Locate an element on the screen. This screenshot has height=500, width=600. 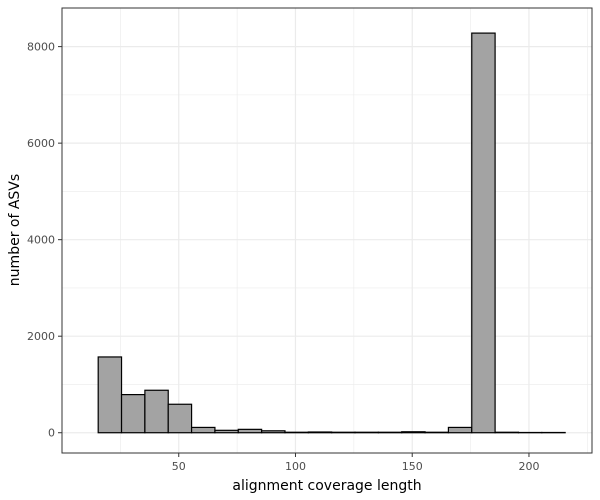
y-axis-title: number of ASVs is located at coordinates (15, 230).